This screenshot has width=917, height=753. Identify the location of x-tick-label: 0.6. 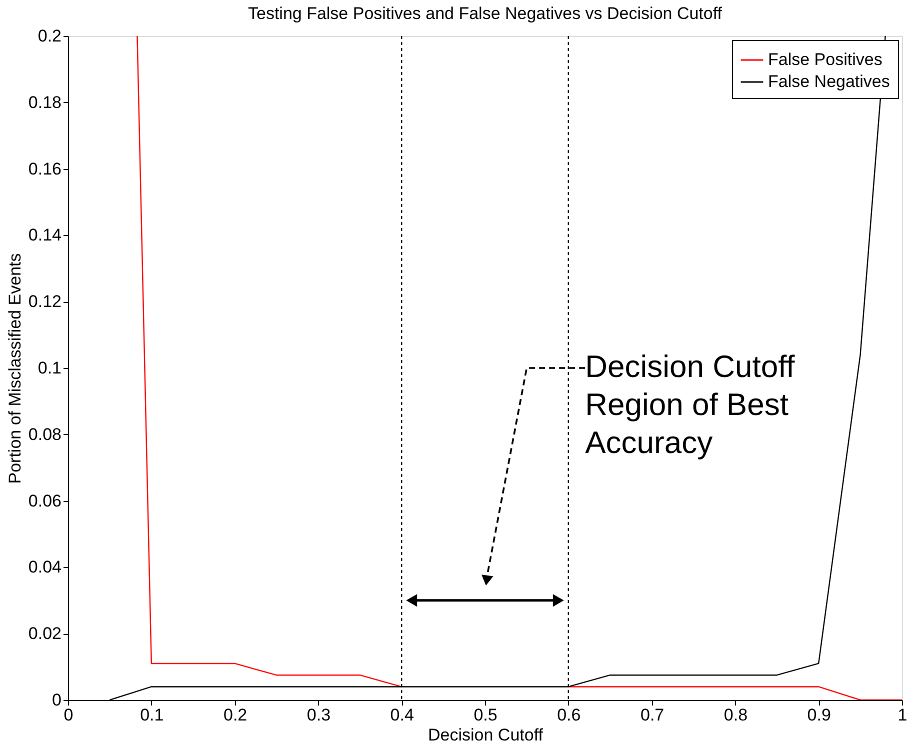
(569, 715).